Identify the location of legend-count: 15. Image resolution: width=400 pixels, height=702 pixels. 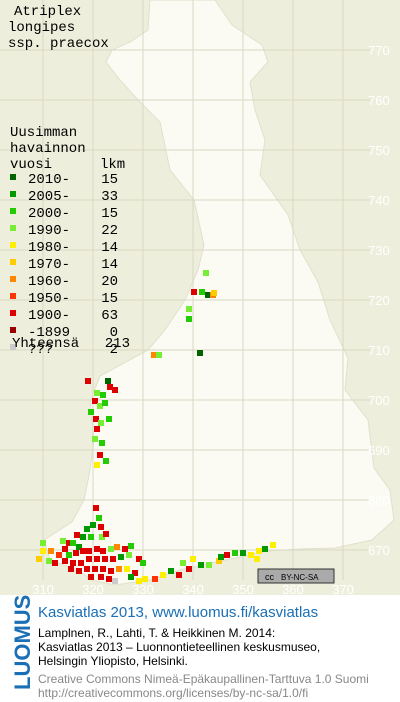
(109, 299).